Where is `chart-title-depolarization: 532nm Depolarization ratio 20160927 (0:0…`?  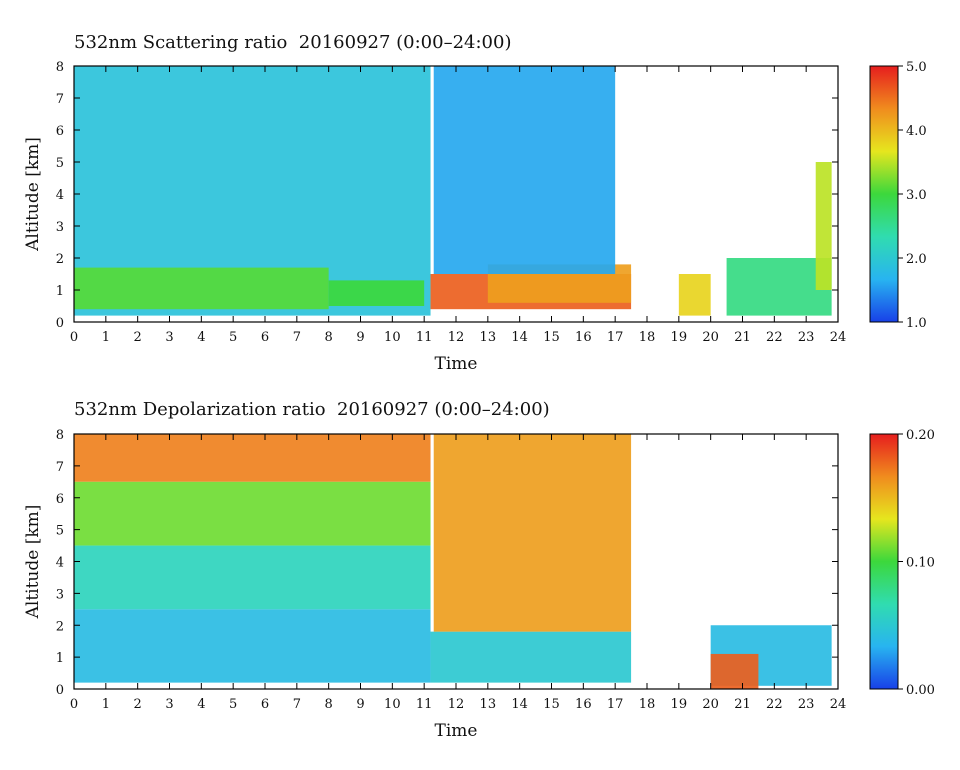
chart-title-depolarization: 532nm Depolarization ratio 20160927 (0:0… is located at coordinates (312, 409).